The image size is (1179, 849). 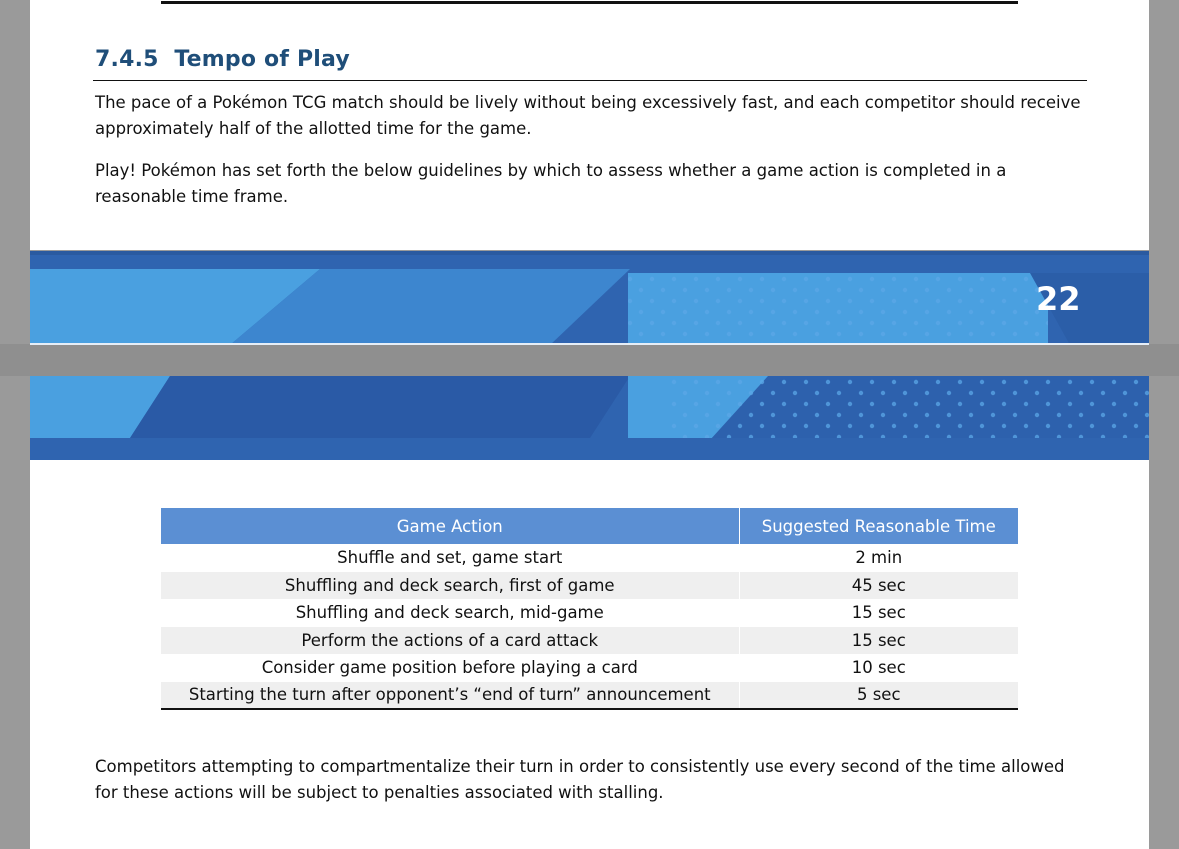 What do you see at coordinates (127, 59) in the screenshot?
I see `section-number: 7.4.5` at bounding box center [127, 59].